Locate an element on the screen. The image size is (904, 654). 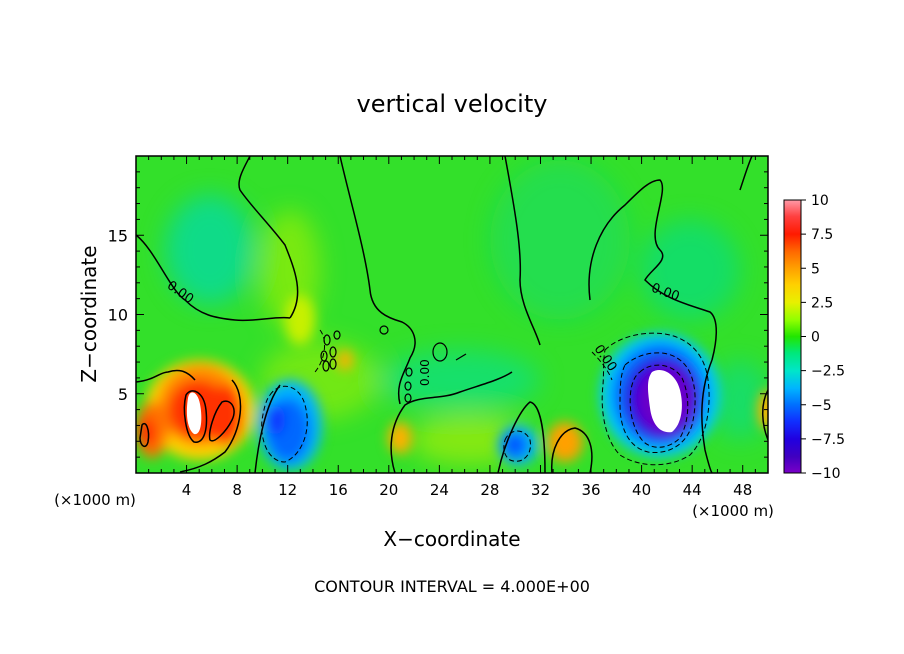
x-tick-label: 44 is located at coordinates (692, 490).